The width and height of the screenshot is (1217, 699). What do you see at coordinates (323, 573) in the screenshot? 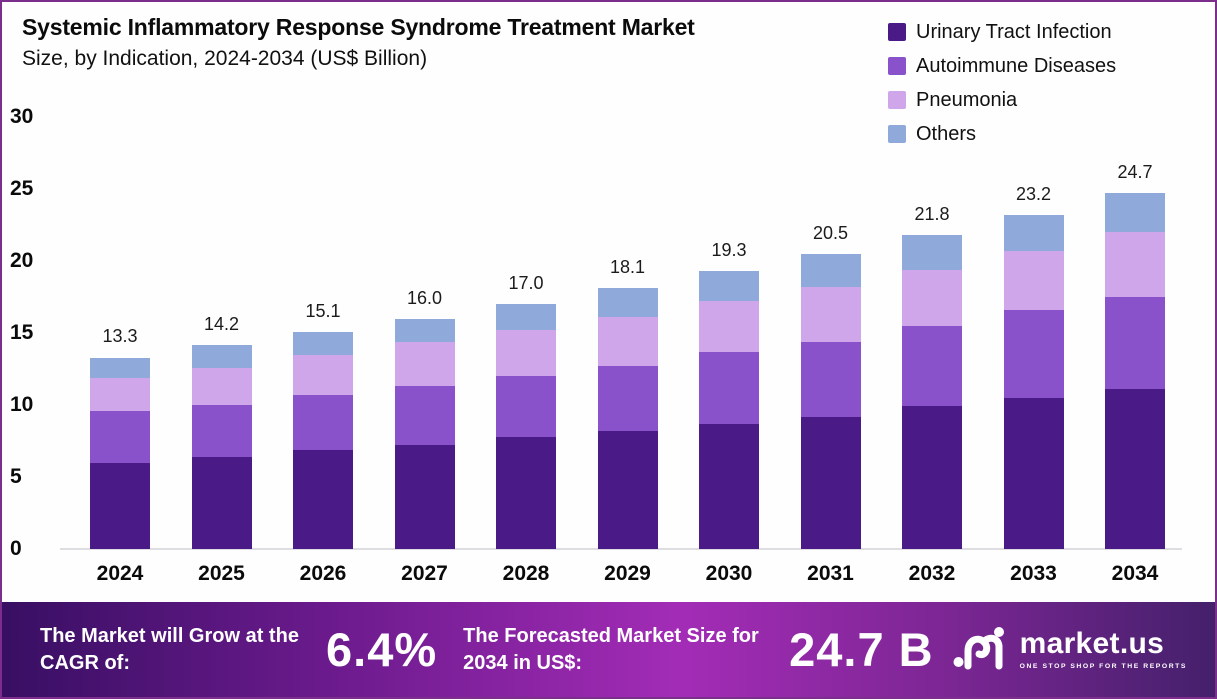
I see `x-axis-label-2026: 2026` at bounding box center [323, 573].